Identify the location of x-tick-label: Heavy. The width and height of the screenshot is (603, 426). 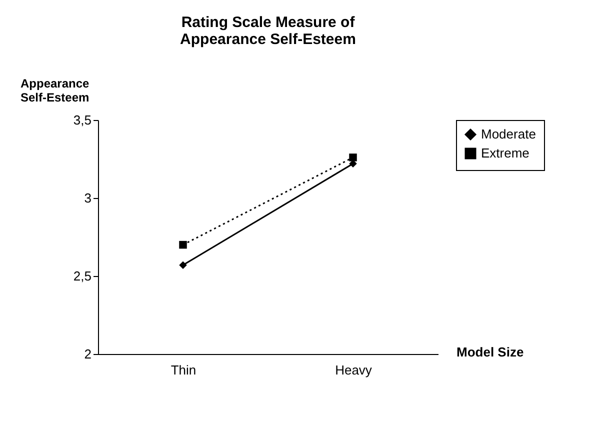
(353, 370).